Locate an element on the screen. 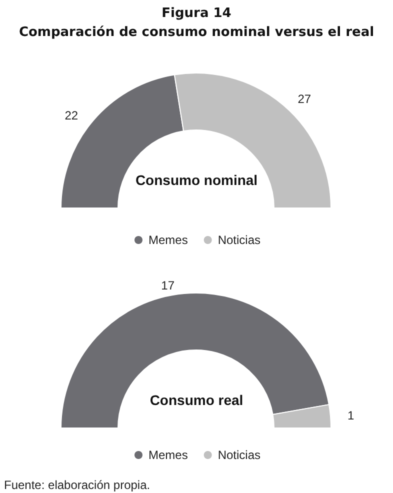 The height and width of the screenshot is (493, 393). data-label: 17 is located at coordinates (168, 285).